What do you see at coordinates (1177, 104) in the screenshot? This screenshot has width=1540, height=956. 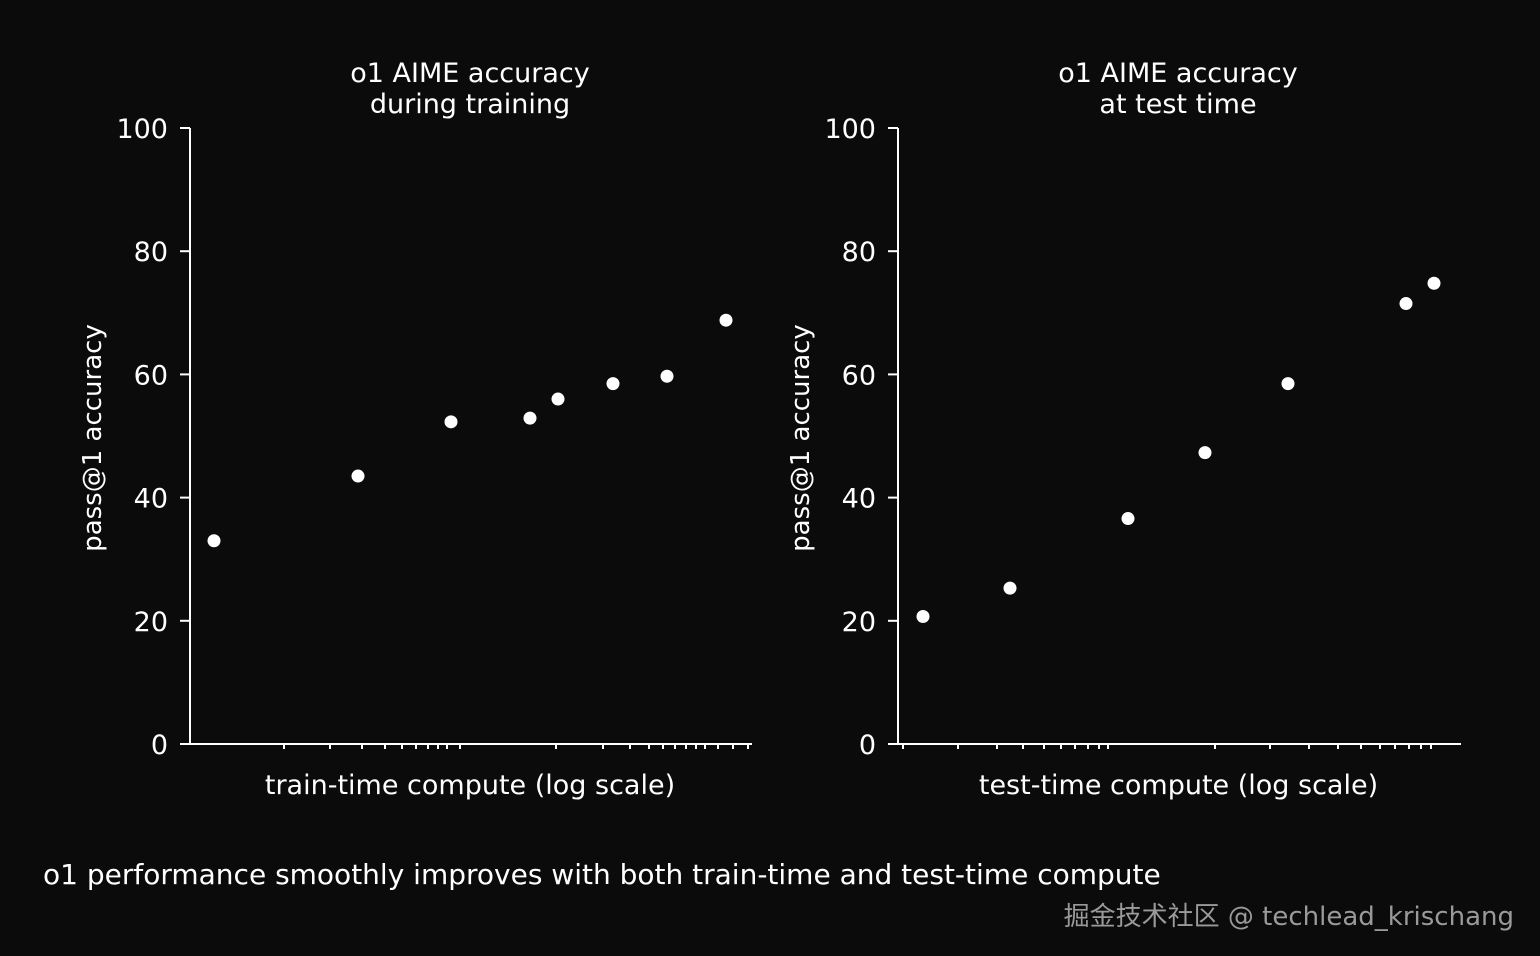 I see `chart-title-line: at test time` at bounding box center [1177, 104].